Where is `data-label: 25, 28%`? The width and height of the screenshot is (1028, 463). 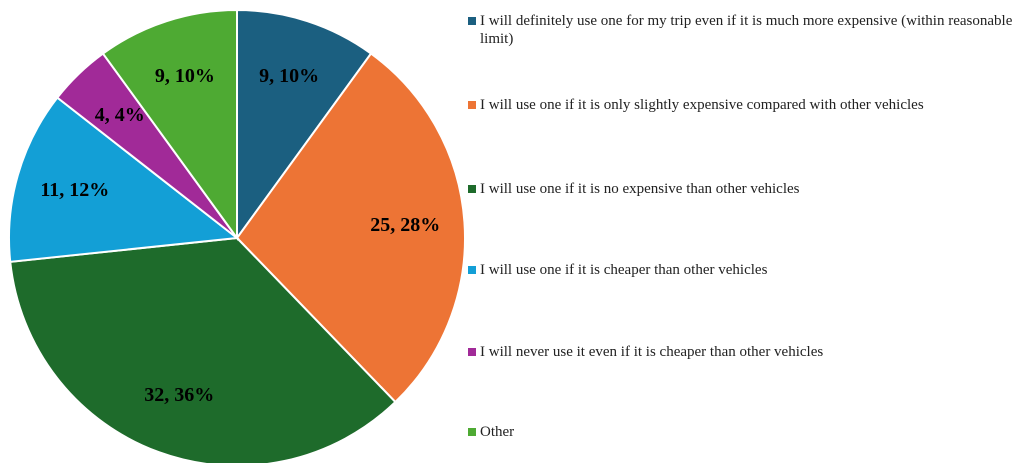 data-label: 25, 28% is located at coordinates (405, 225).